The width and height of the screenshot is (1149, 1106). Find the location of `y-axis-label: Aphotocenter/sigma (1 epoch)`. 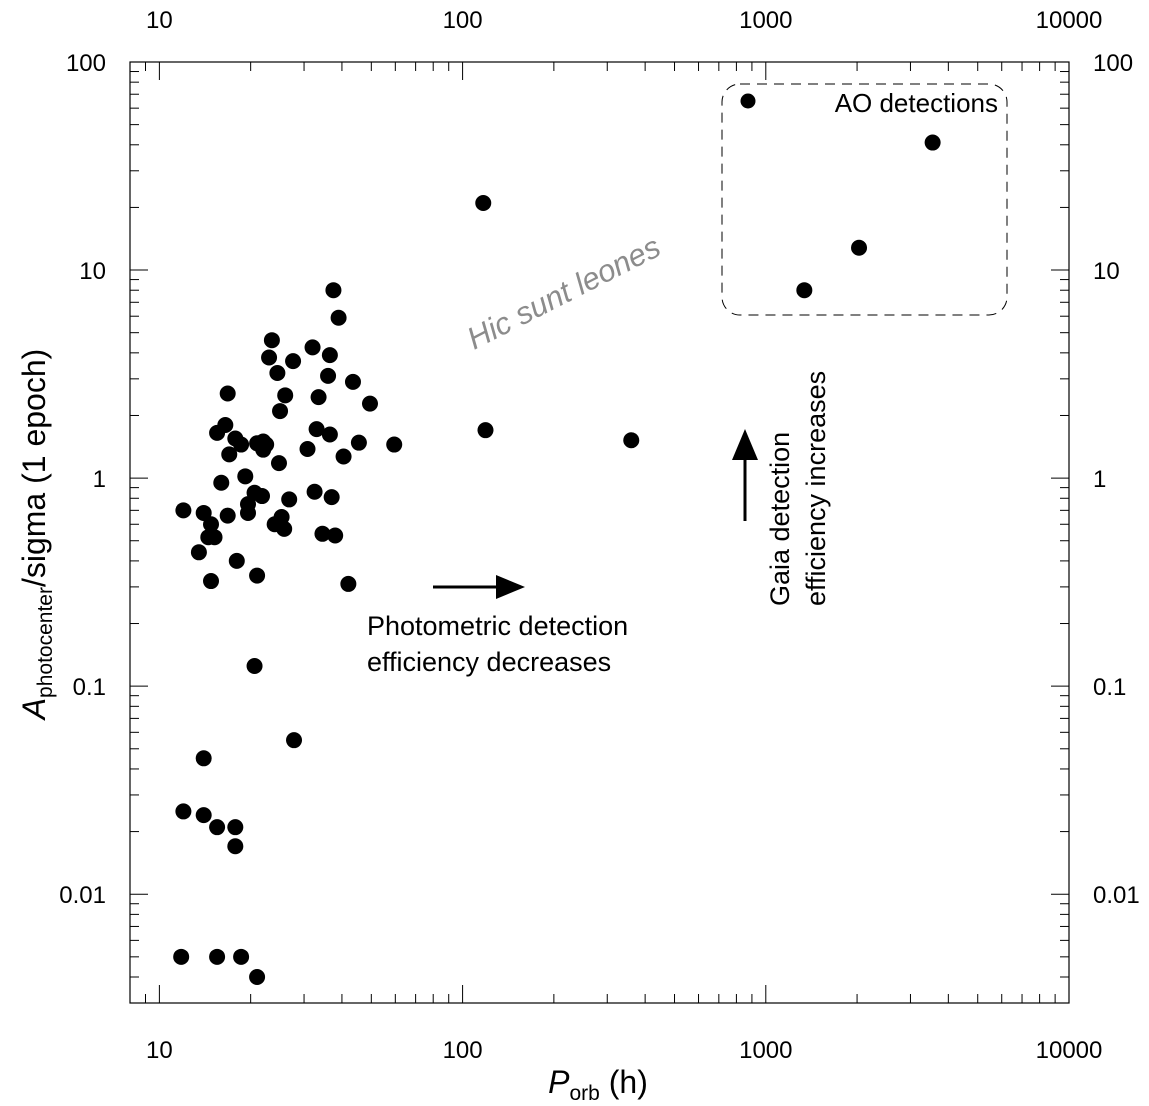

y-axis-label: Aphotocenter/sigma (1 epoch) is located at coordinates (36, 535).